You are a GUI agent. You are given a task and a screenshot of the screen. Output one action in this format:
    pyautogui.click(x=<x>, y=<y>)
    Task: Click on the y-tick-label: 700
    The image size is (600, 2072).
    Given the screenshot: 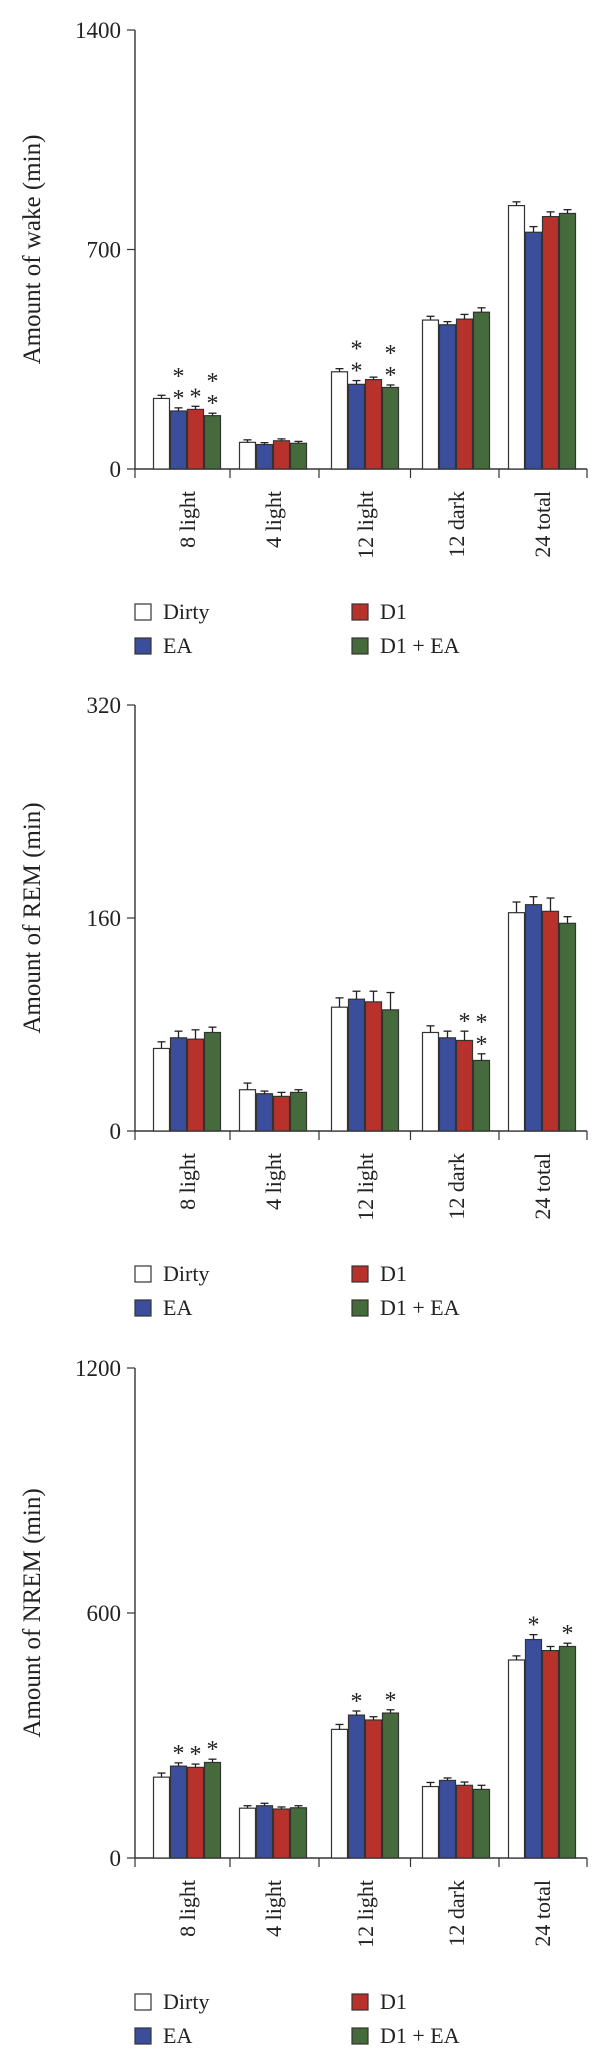 What is the action you would take?
    pyautogui.click(x=104, y=250)
    